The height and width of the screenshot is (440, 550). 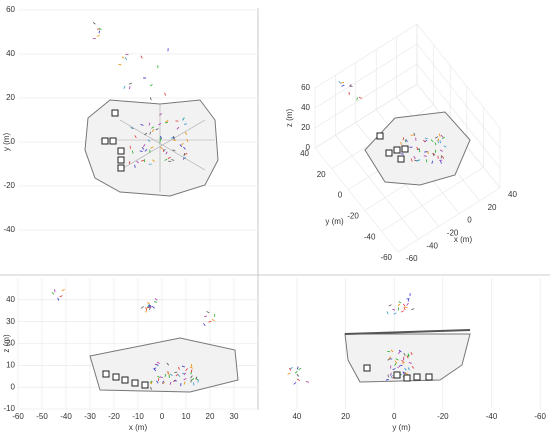 I want to click on y-tick-label: 30, so click(x=10, y=321).